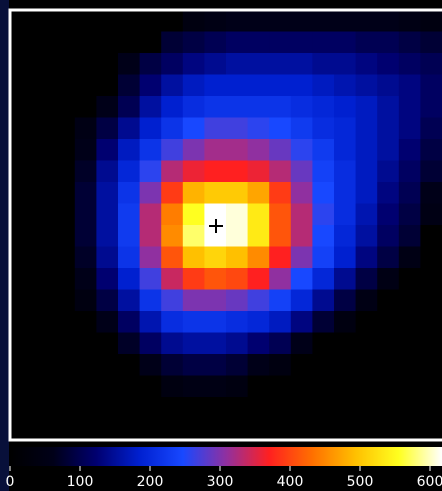 This screenshot has width=442, height=491. Describe the element at coordinates (360, 482) in the screenshot. I see `tick-label: 500` at that location.